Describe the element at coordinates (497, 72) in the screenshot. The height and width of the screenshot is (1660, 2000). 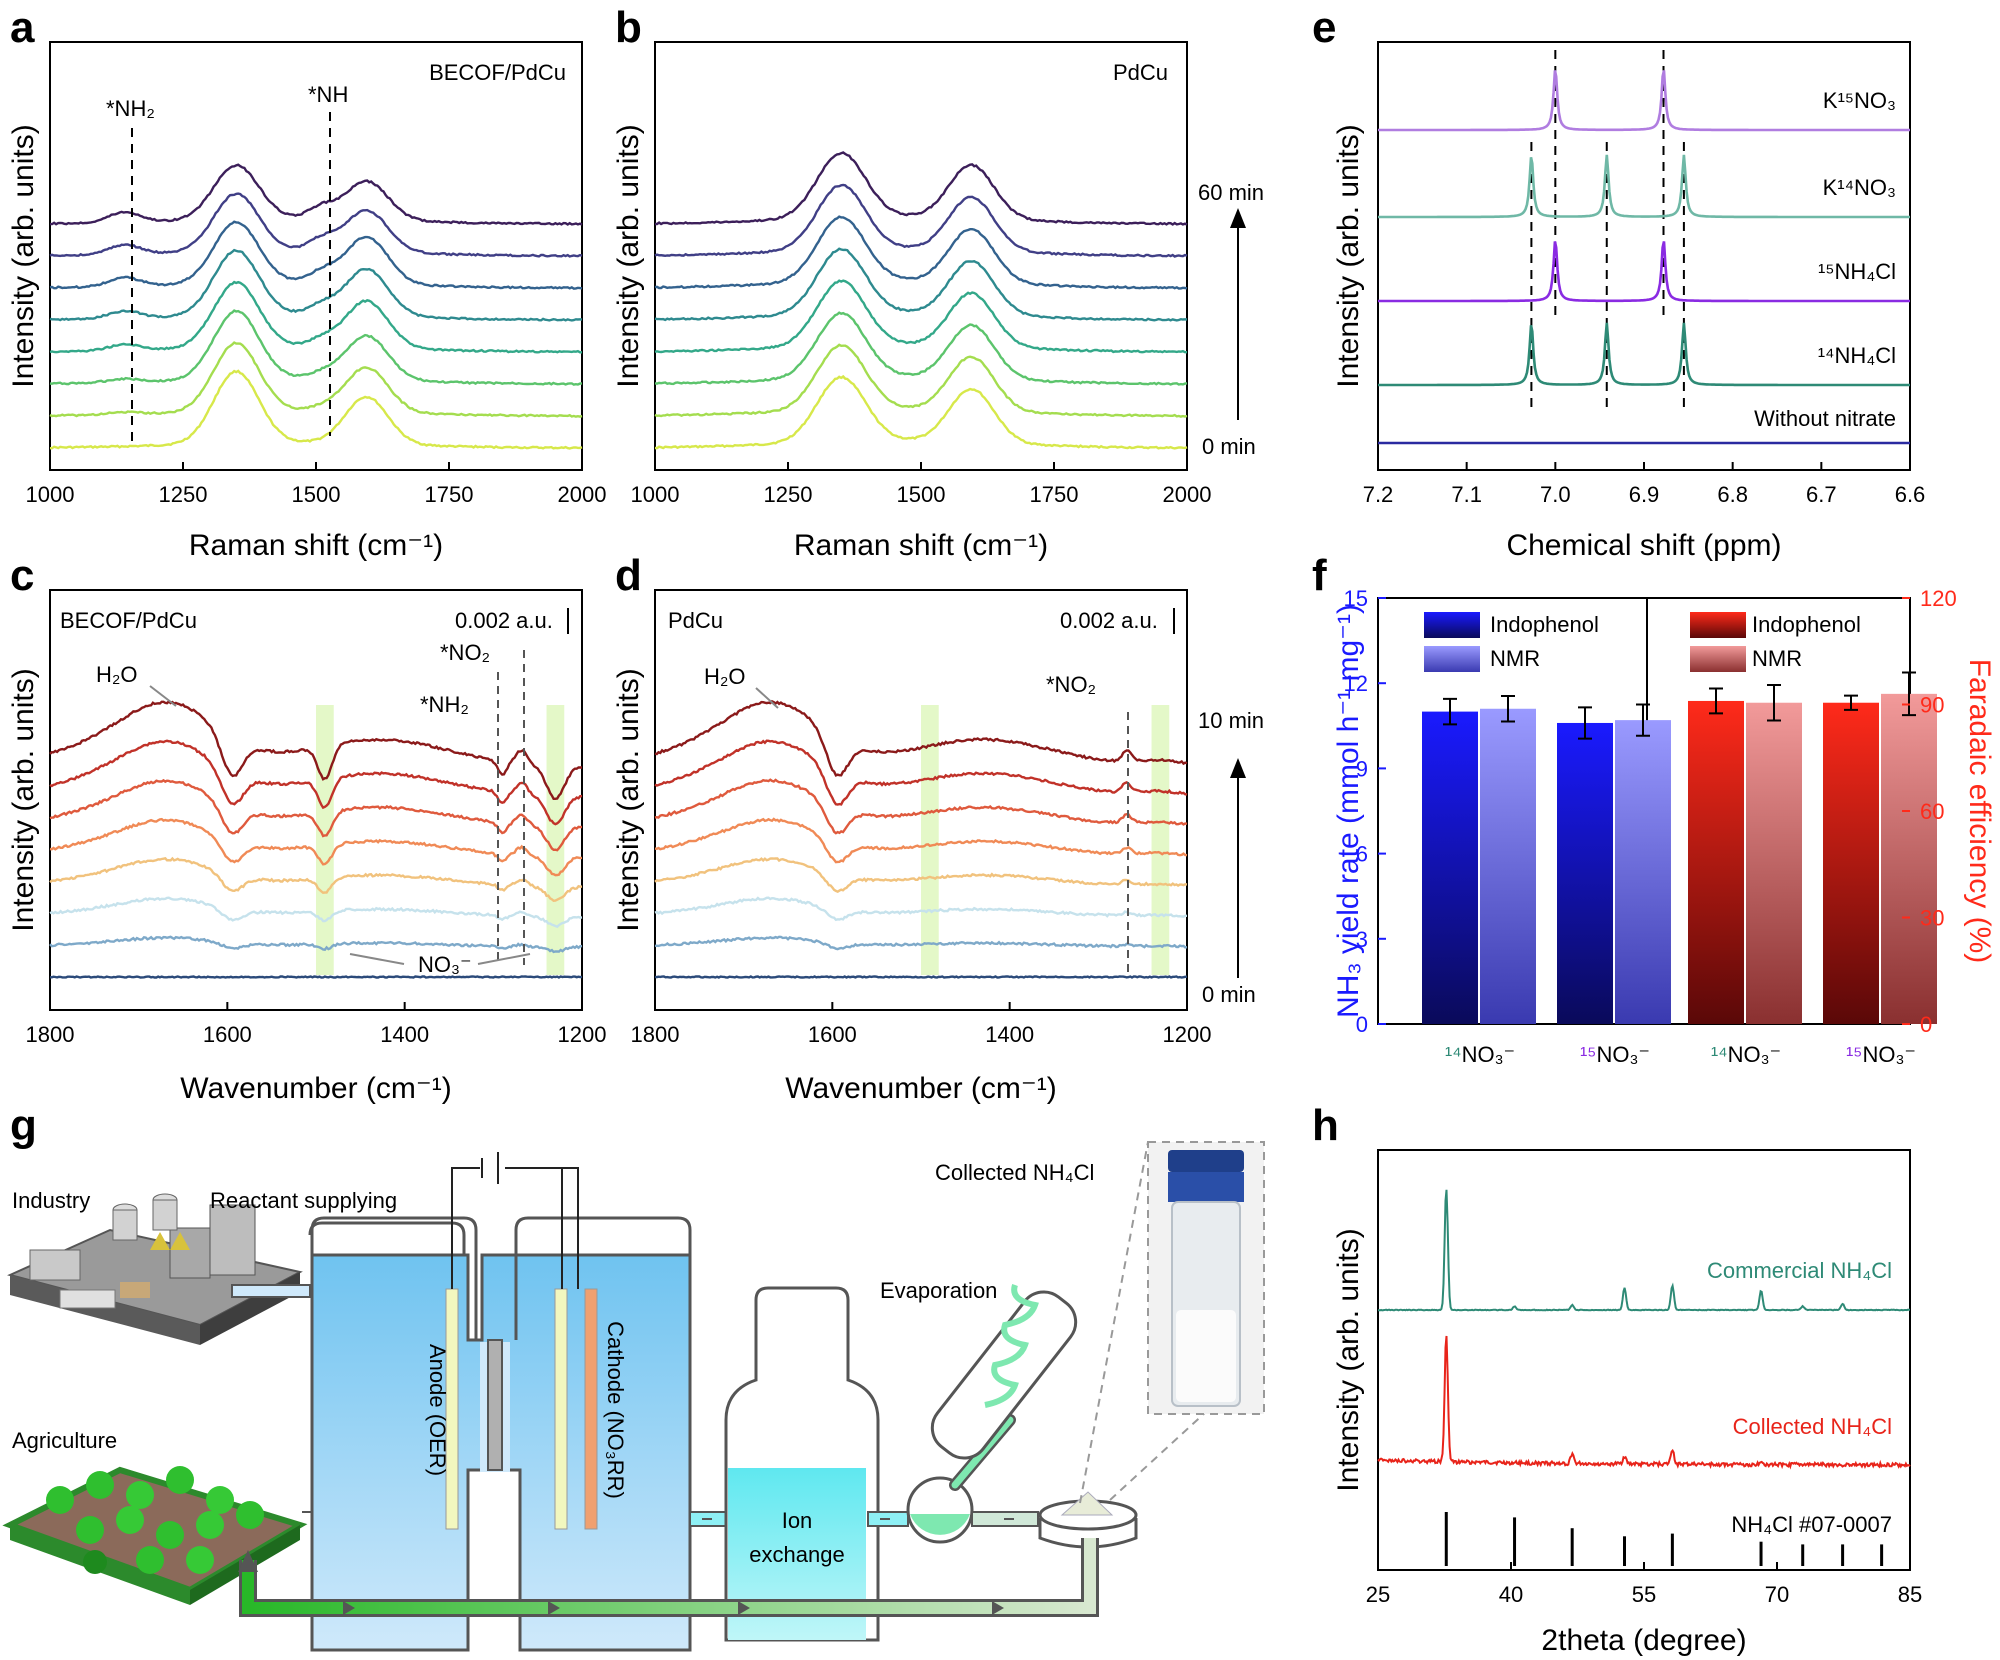
I see `panel-label-a: BECOF/PdCu` at that location.